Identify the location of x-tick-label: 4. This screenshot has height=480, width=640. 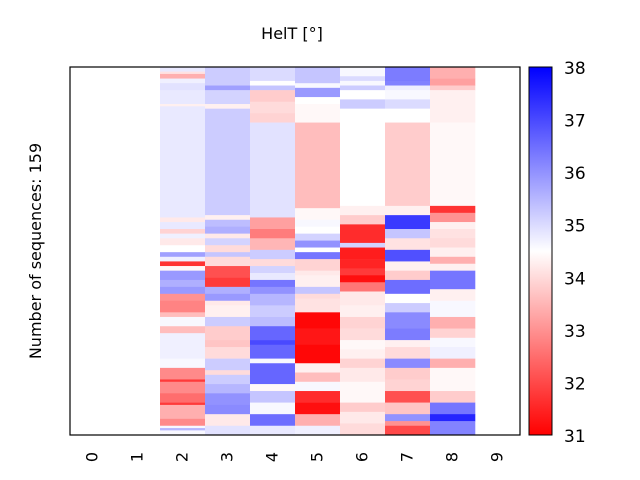
(272, 457).